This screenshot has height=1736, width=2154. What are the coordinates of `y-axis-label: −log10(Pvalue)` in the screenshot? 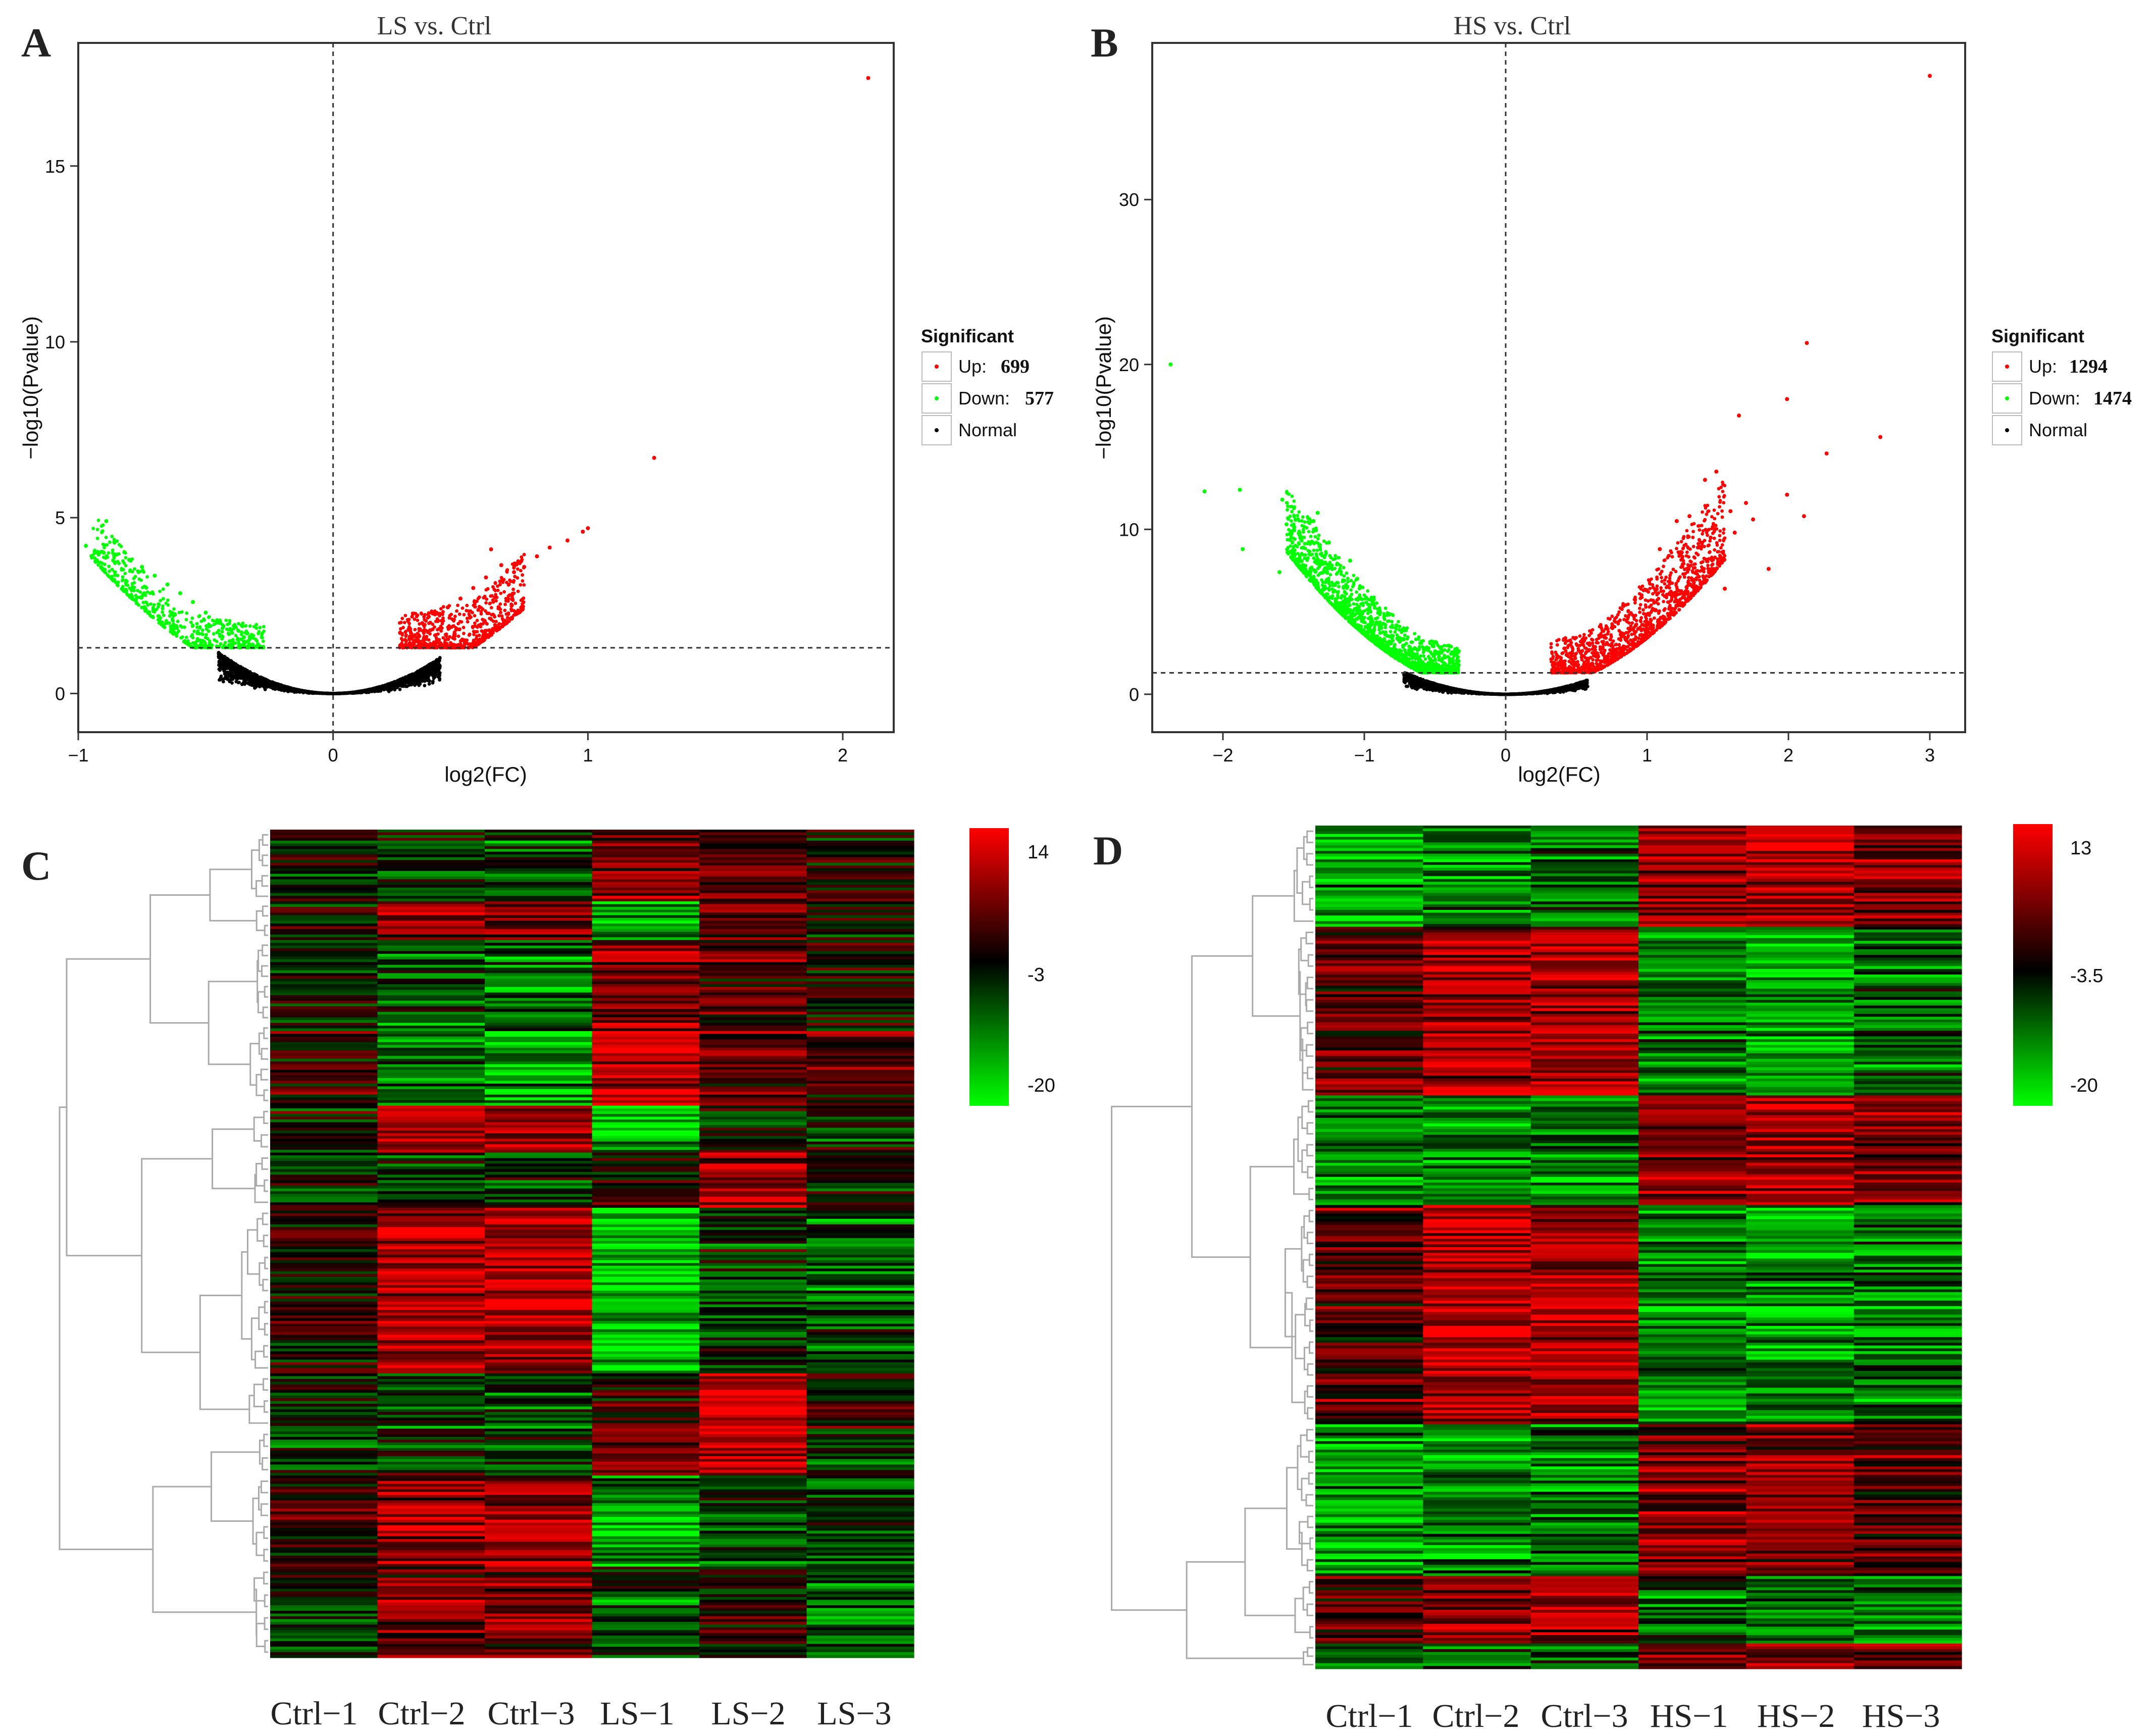 It's located at (30, 387).